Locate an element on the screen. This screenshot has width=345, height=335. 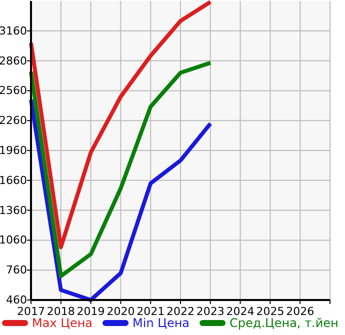
y-tick-label: 1360 is located at coordinates (13, 210).